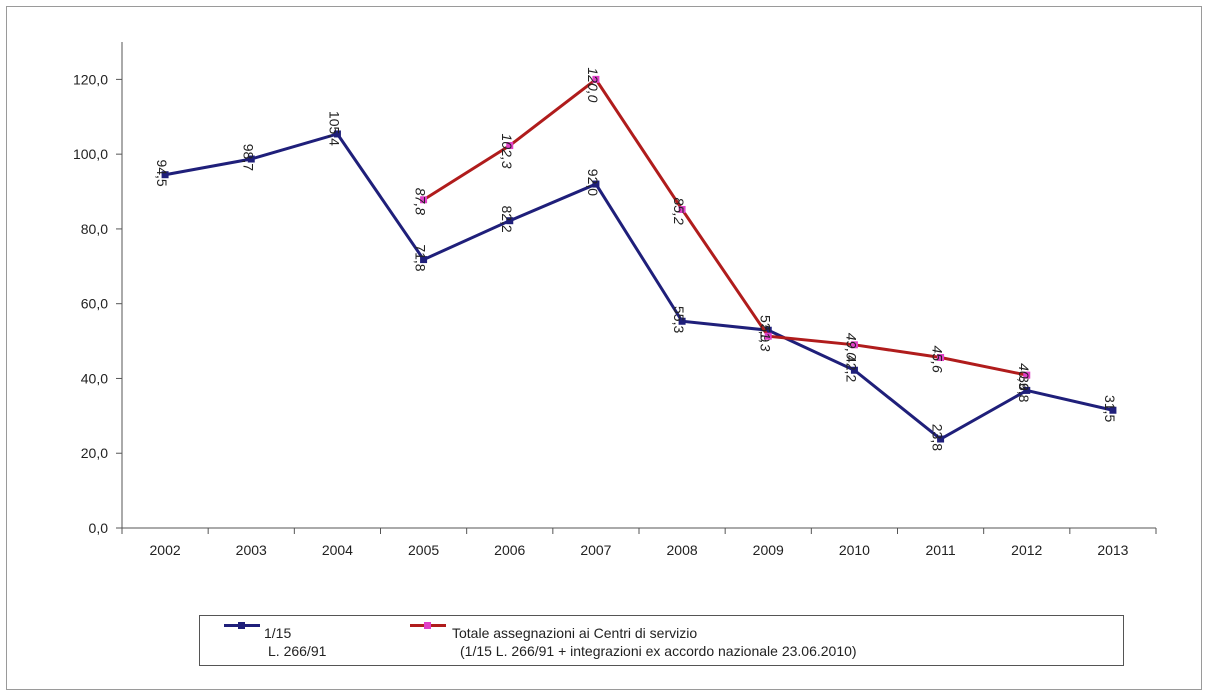 The image size is (1209, 695). What do you see at coordinates (297, 651) in the screenshot?
I see `legend-series-1-subtitle: L. 266/91` at bounding box center [297, 651].